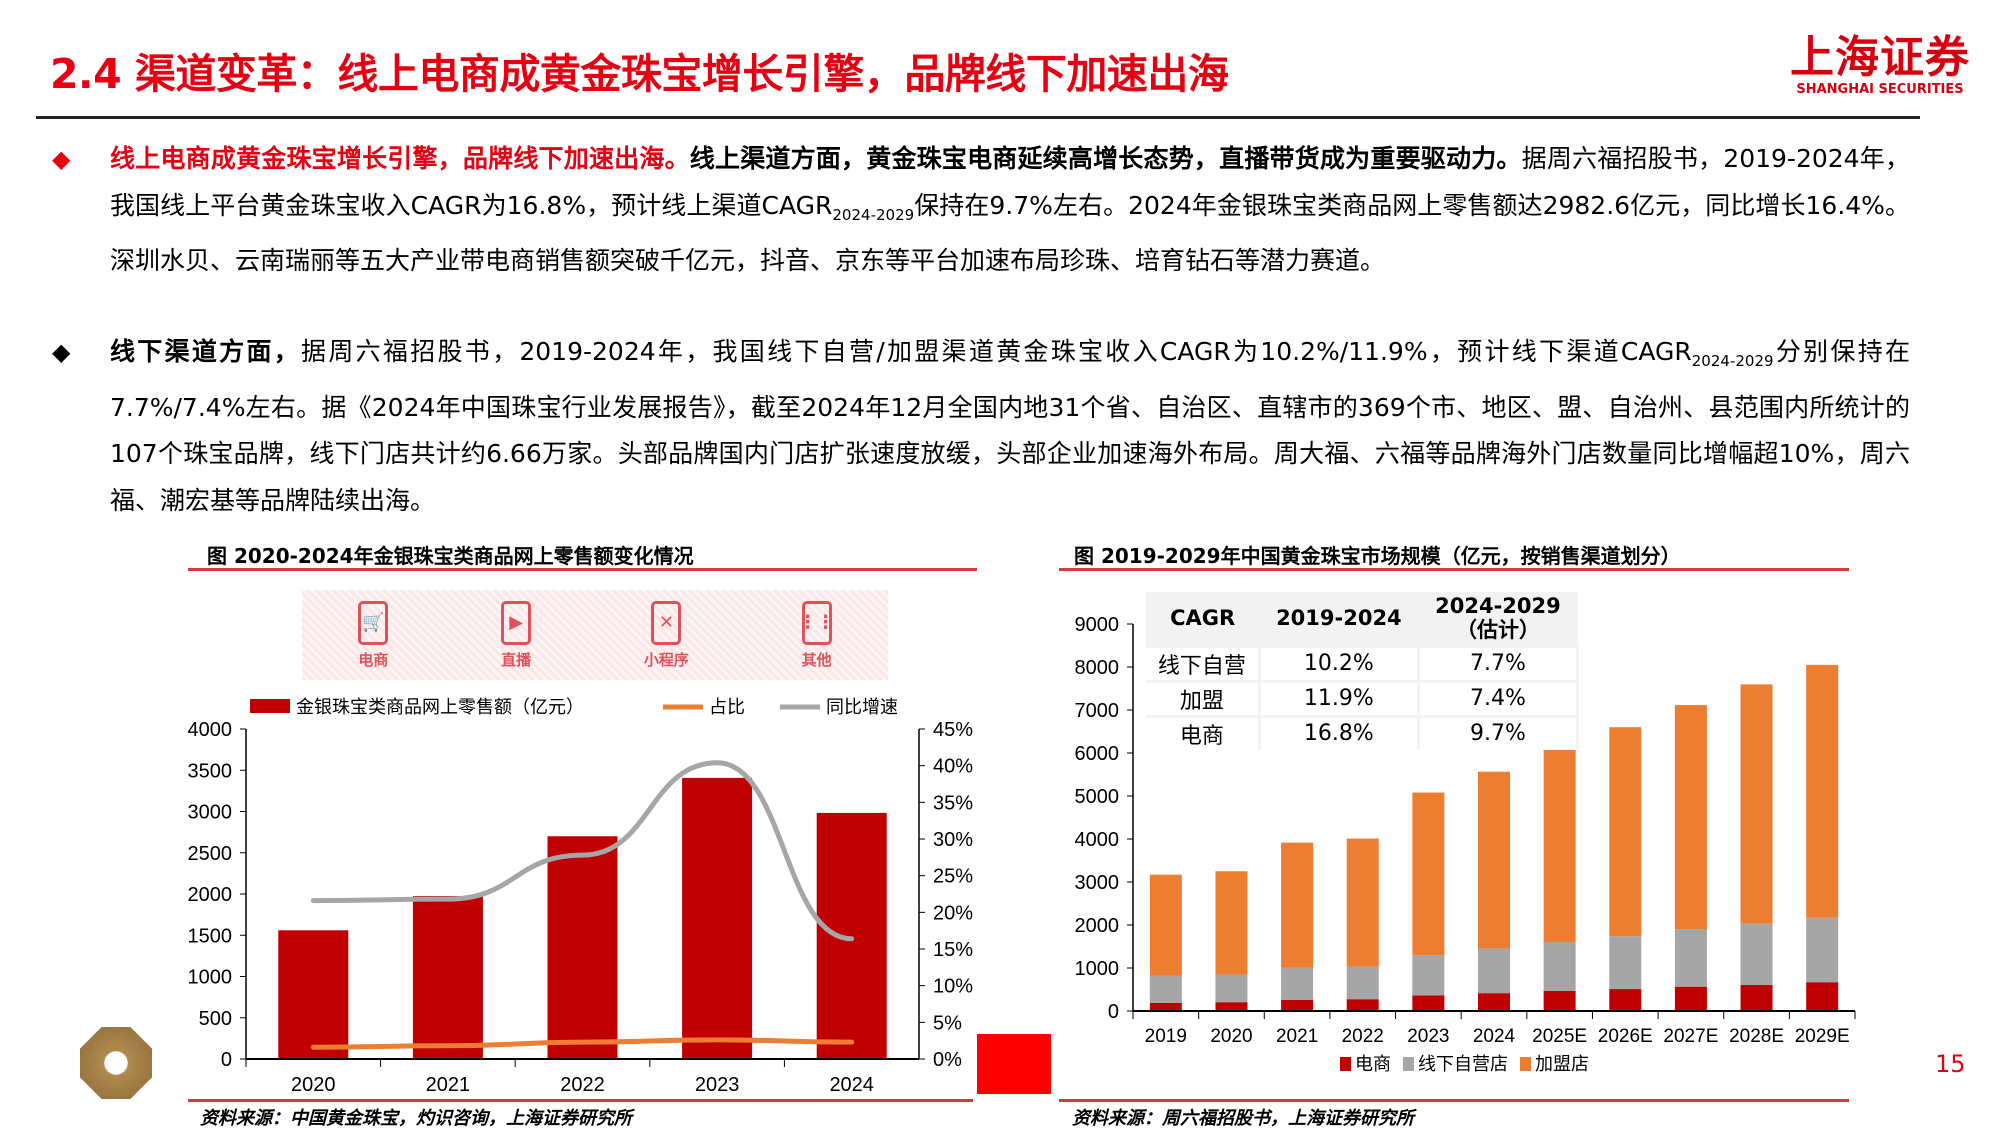 The height and width of the screenshot is (1130, 2000). I want to click on left-figure-title: 图 2020-2024年金银珠宝类商品网上零售额变化情况, so click(450, 556).